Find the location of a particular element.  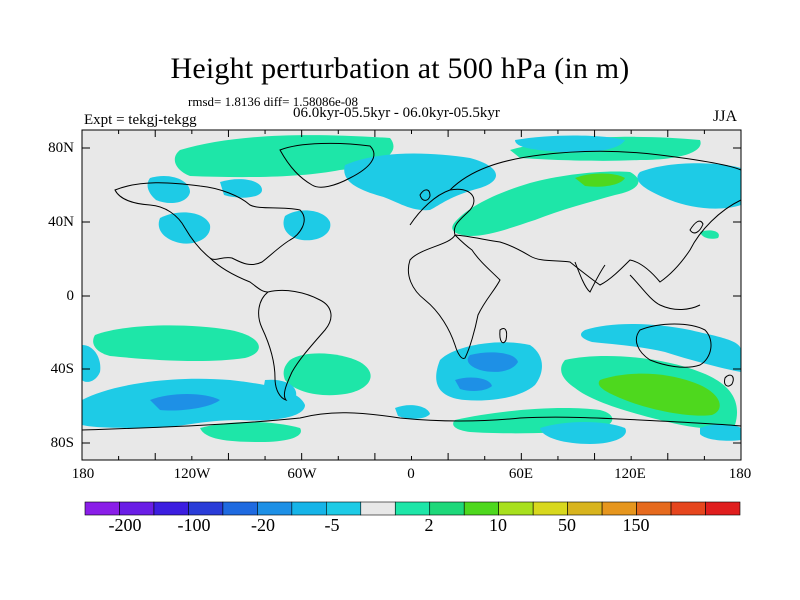

colorbar is located at coordinates (412, 508).